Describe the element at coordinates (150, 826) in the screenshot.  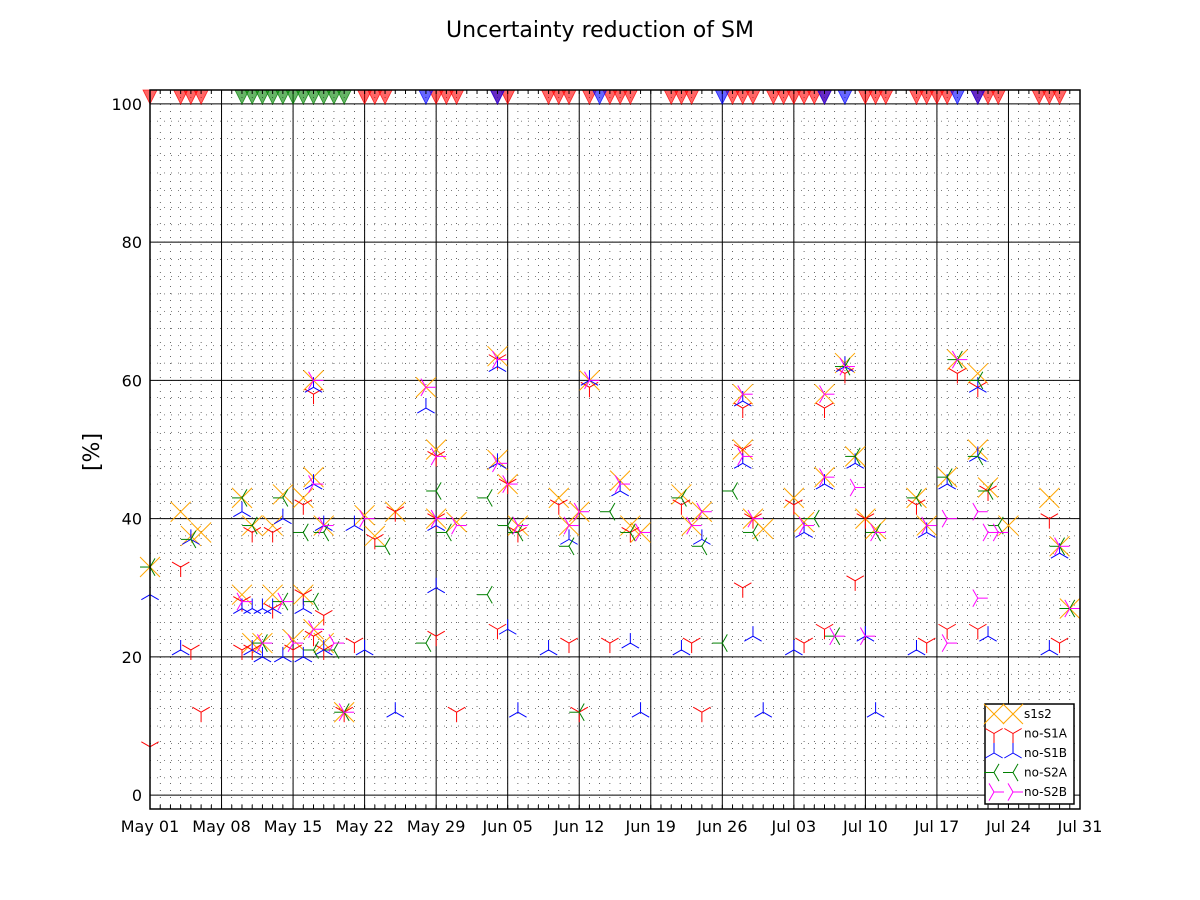
I see `x-tick-label: May 01` at that location.